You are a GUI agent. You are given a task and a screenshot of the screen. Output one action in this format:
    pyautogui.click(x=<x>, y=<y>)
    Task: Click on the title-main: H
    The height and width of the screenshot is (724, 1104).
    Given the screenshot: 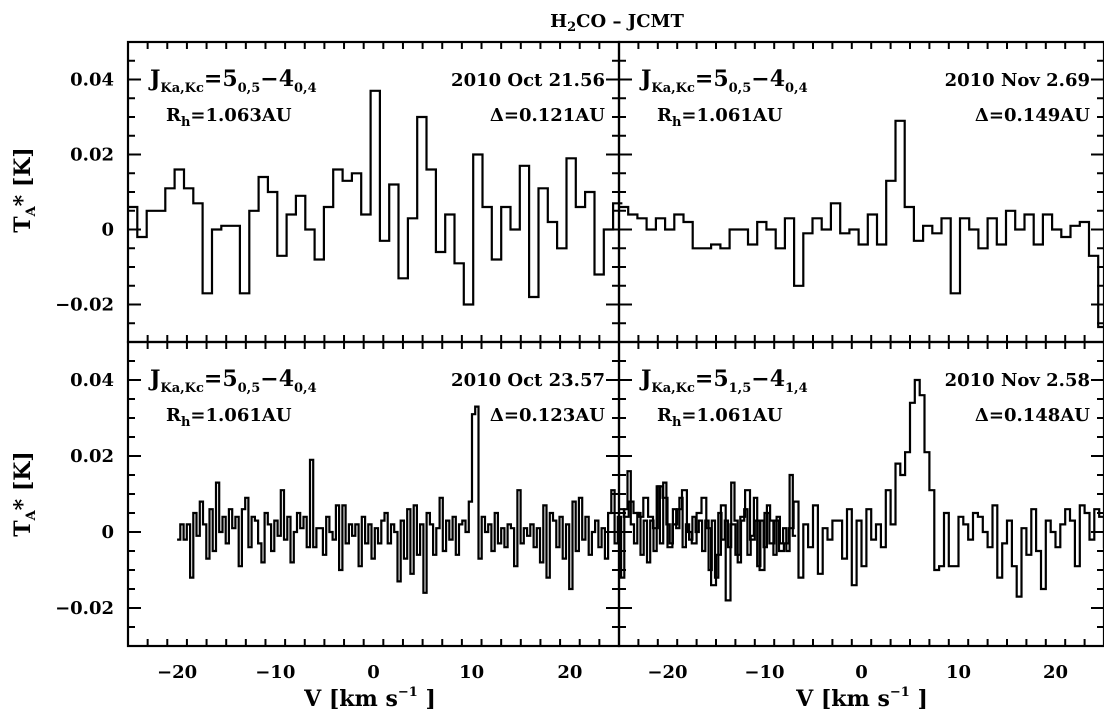 What is the action you would take?
    pyautogui.click(x=558, y=21)
    